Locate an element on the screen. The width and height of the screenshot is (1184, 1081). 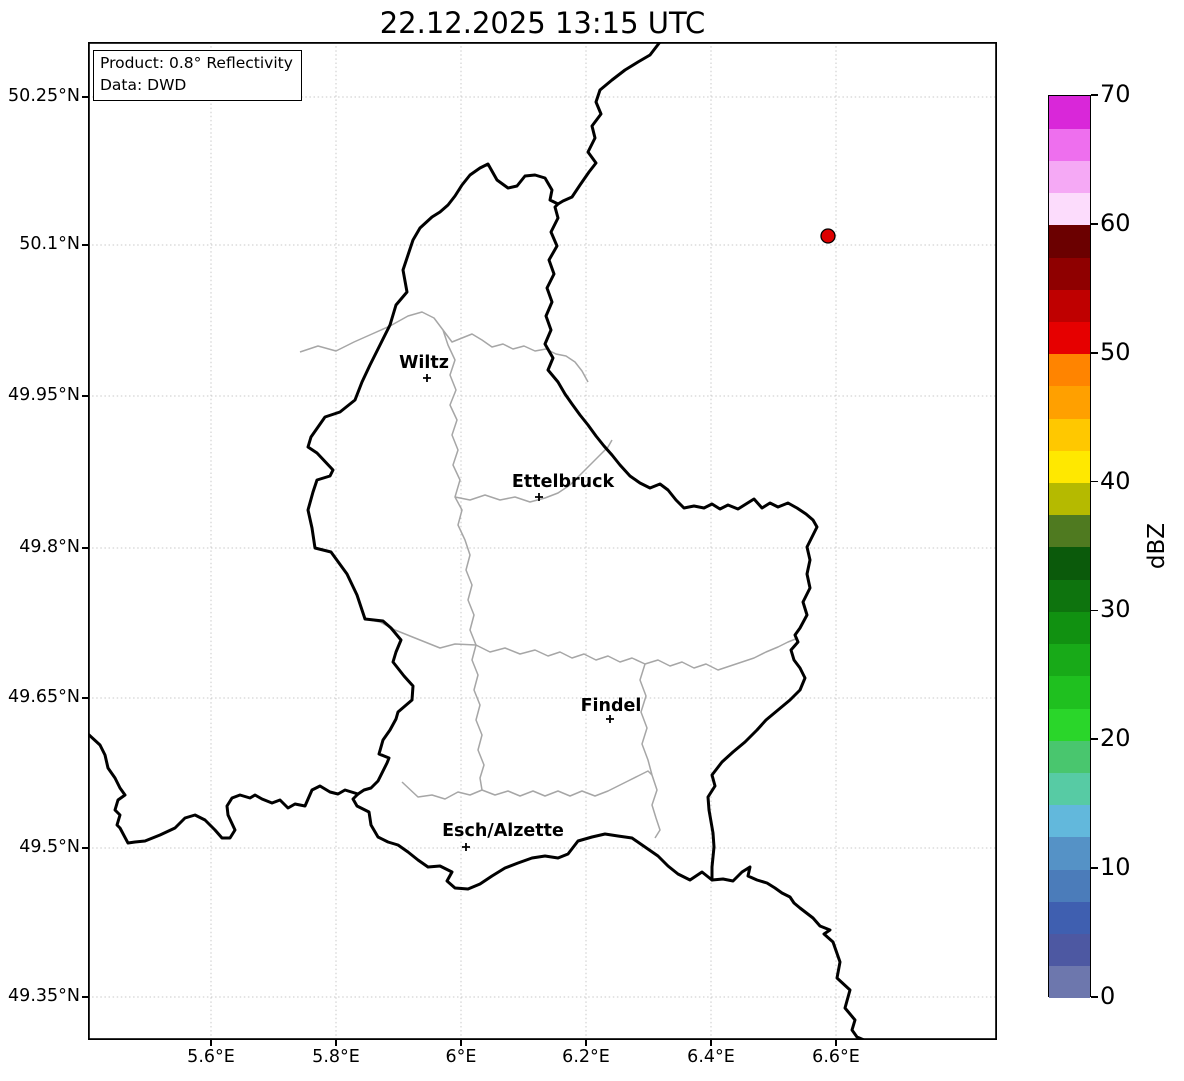
x-tick-label: 6°E is located at coordinates (461, 1057).